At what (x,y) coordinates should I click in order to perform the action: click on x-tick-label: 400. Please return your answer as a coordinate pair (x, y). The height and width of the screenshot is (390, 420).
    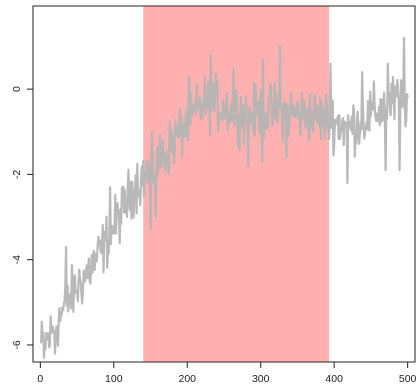
    Looking at the image, I should click on (334, 379).